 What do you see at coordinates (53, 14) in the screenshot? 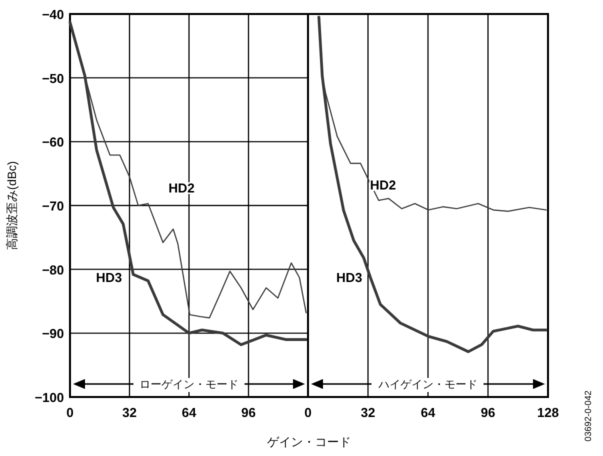
I see `y-tick-label: −40` at bounding box center [53, 14].